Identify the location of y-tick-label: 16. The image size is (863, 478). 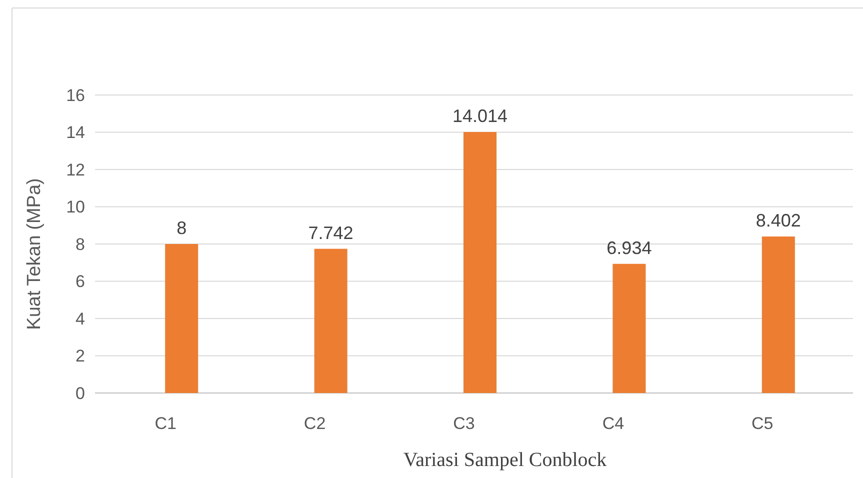
(75, 95).